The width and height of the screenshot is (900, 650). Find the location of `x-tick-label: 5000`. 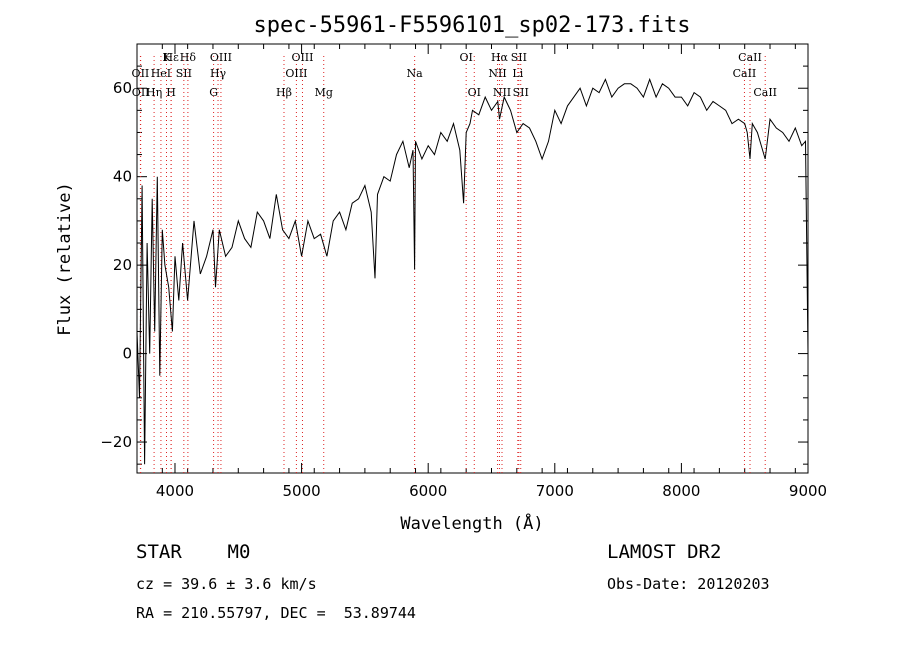

x-tick-label: 5000 is located at coordinates (301, 491).